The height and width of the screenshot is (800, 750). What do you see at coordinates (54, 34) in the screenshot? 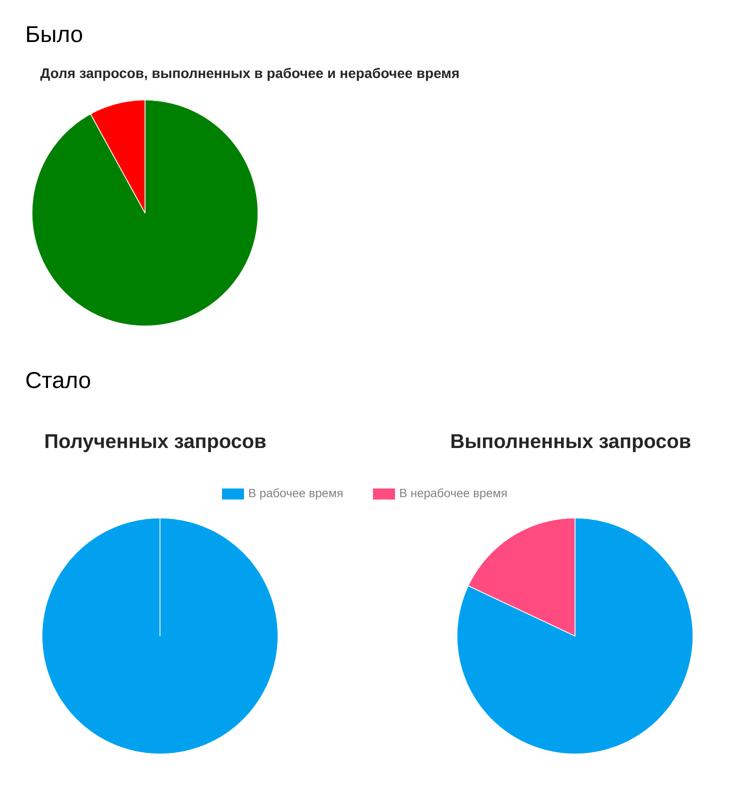
I see `text: Было` at bounding box center [54, 34].